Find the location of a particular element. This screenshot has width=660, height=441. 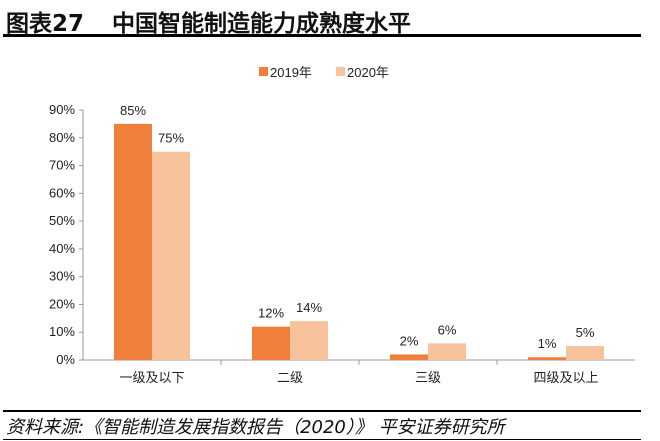

y-tick-label: 90% is located at coordinates (62, 109).